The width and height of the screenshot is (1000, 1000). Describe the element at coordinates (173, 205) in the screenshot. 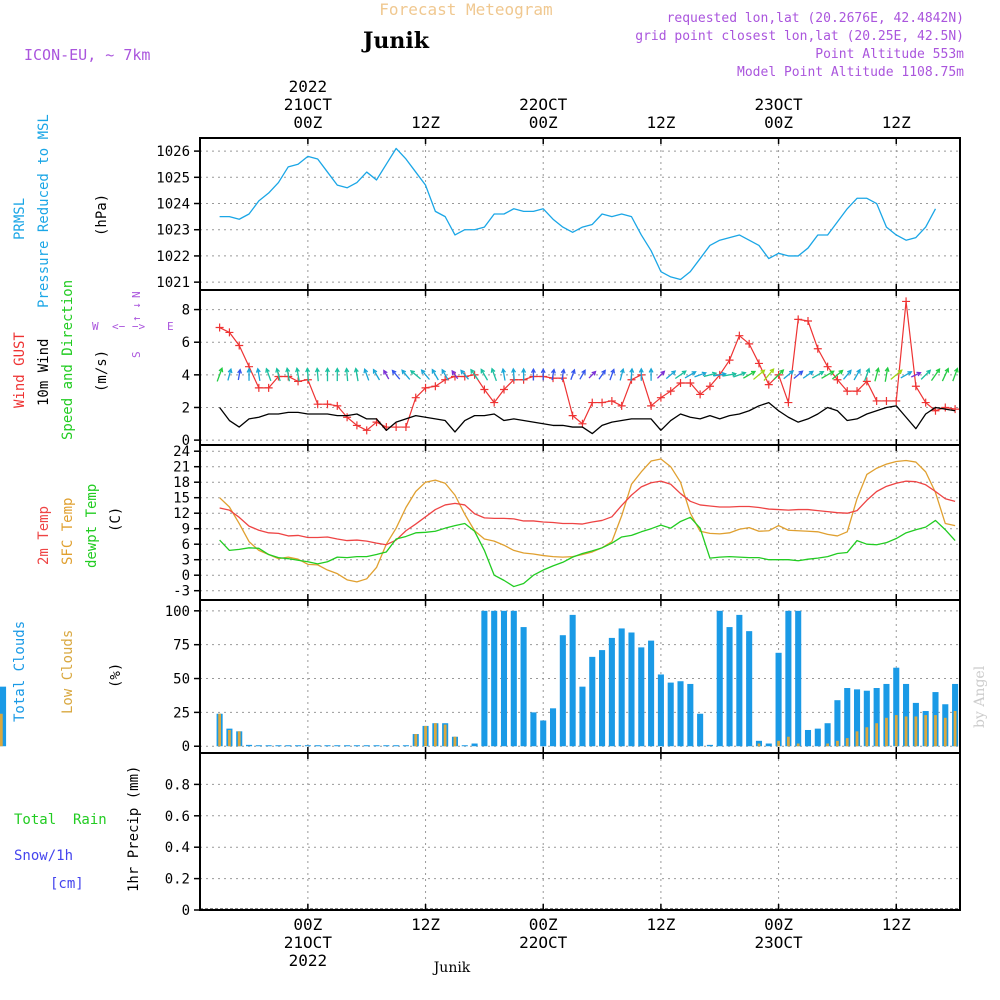

I see `y-tick-label: 1024` at that location.